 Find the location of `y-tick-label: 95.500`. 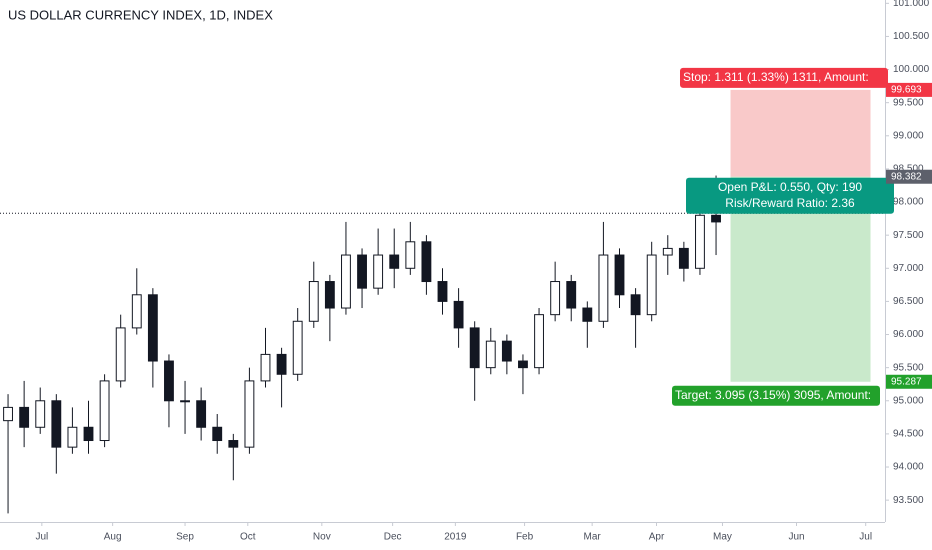

y-tick-label: 95.500 is located at coordinates (908, 367).